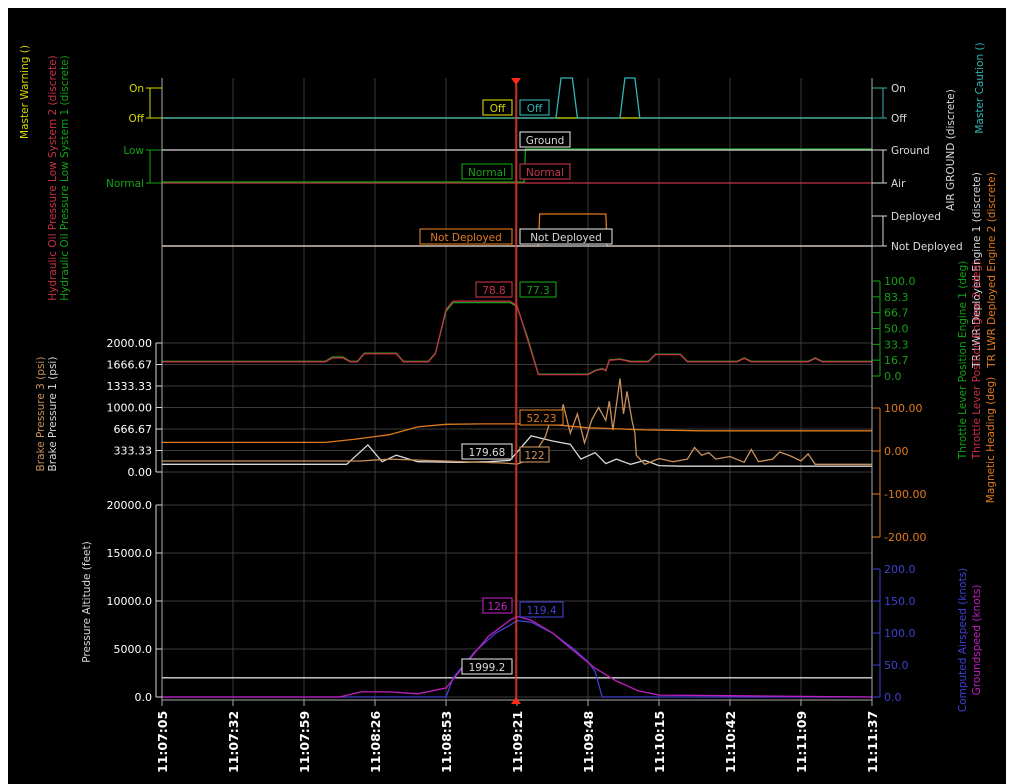 Image resolution: width=1014 pixels, height=784 pixels. I want to click on cursor-label-air-ground-box, so click(545, 139).